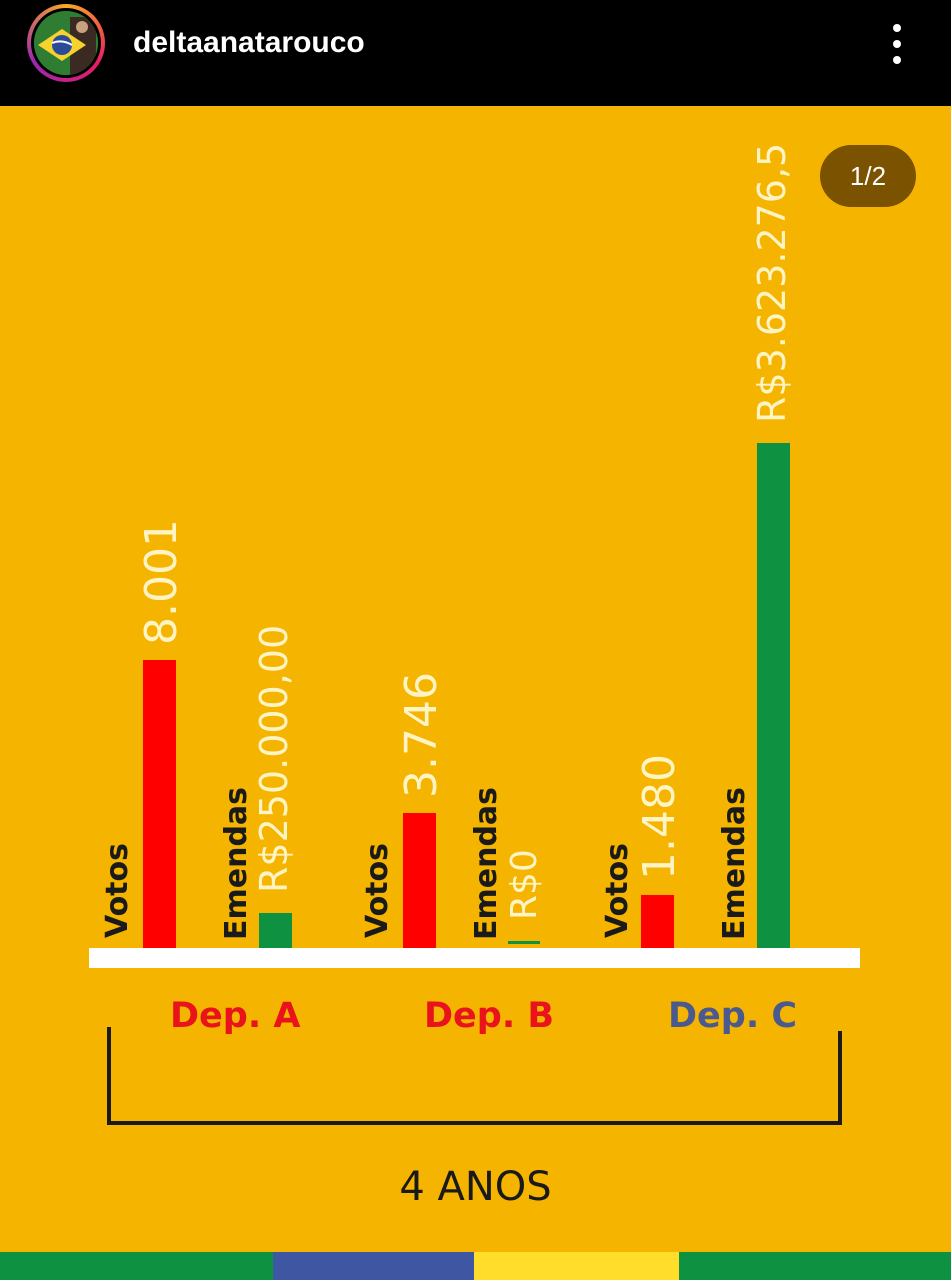 Image resolution: width=951 pixels, height=1280 pixels. Describe the element at coordinates (489, 1016) in the screenshot. I see `category-label: Dep. B` at that location.